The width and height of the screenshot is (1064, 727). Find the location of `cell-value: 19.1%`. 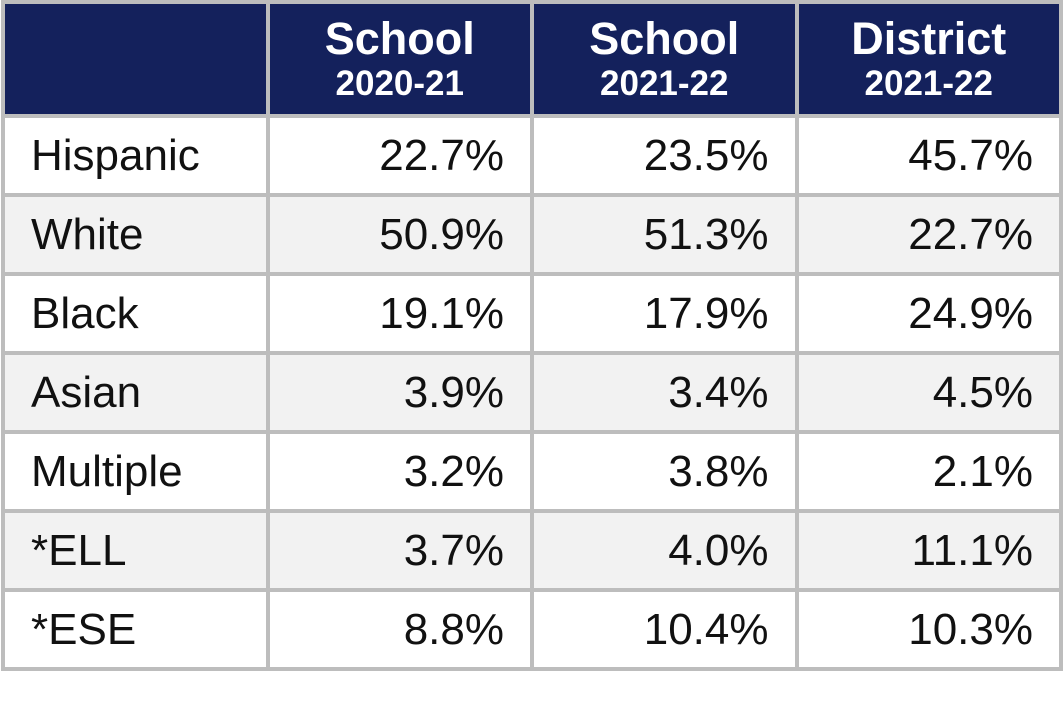

cell-value: 19.1% is located at coordinates (399, 313).